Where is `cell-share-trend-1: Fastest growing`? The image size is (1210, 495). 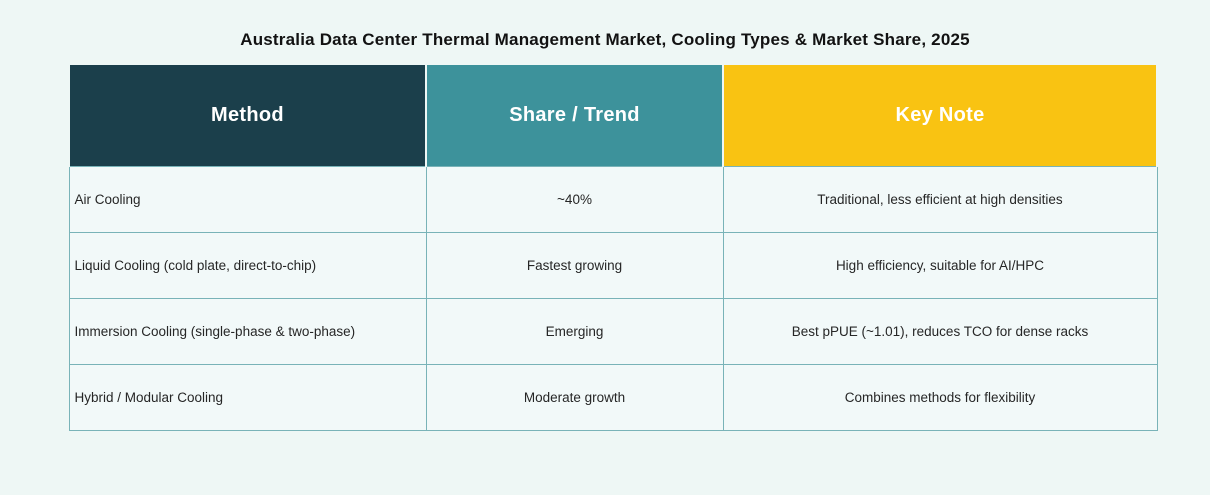 cell-share-trend-1: Fastest growing is located at coordinates (574, 265).